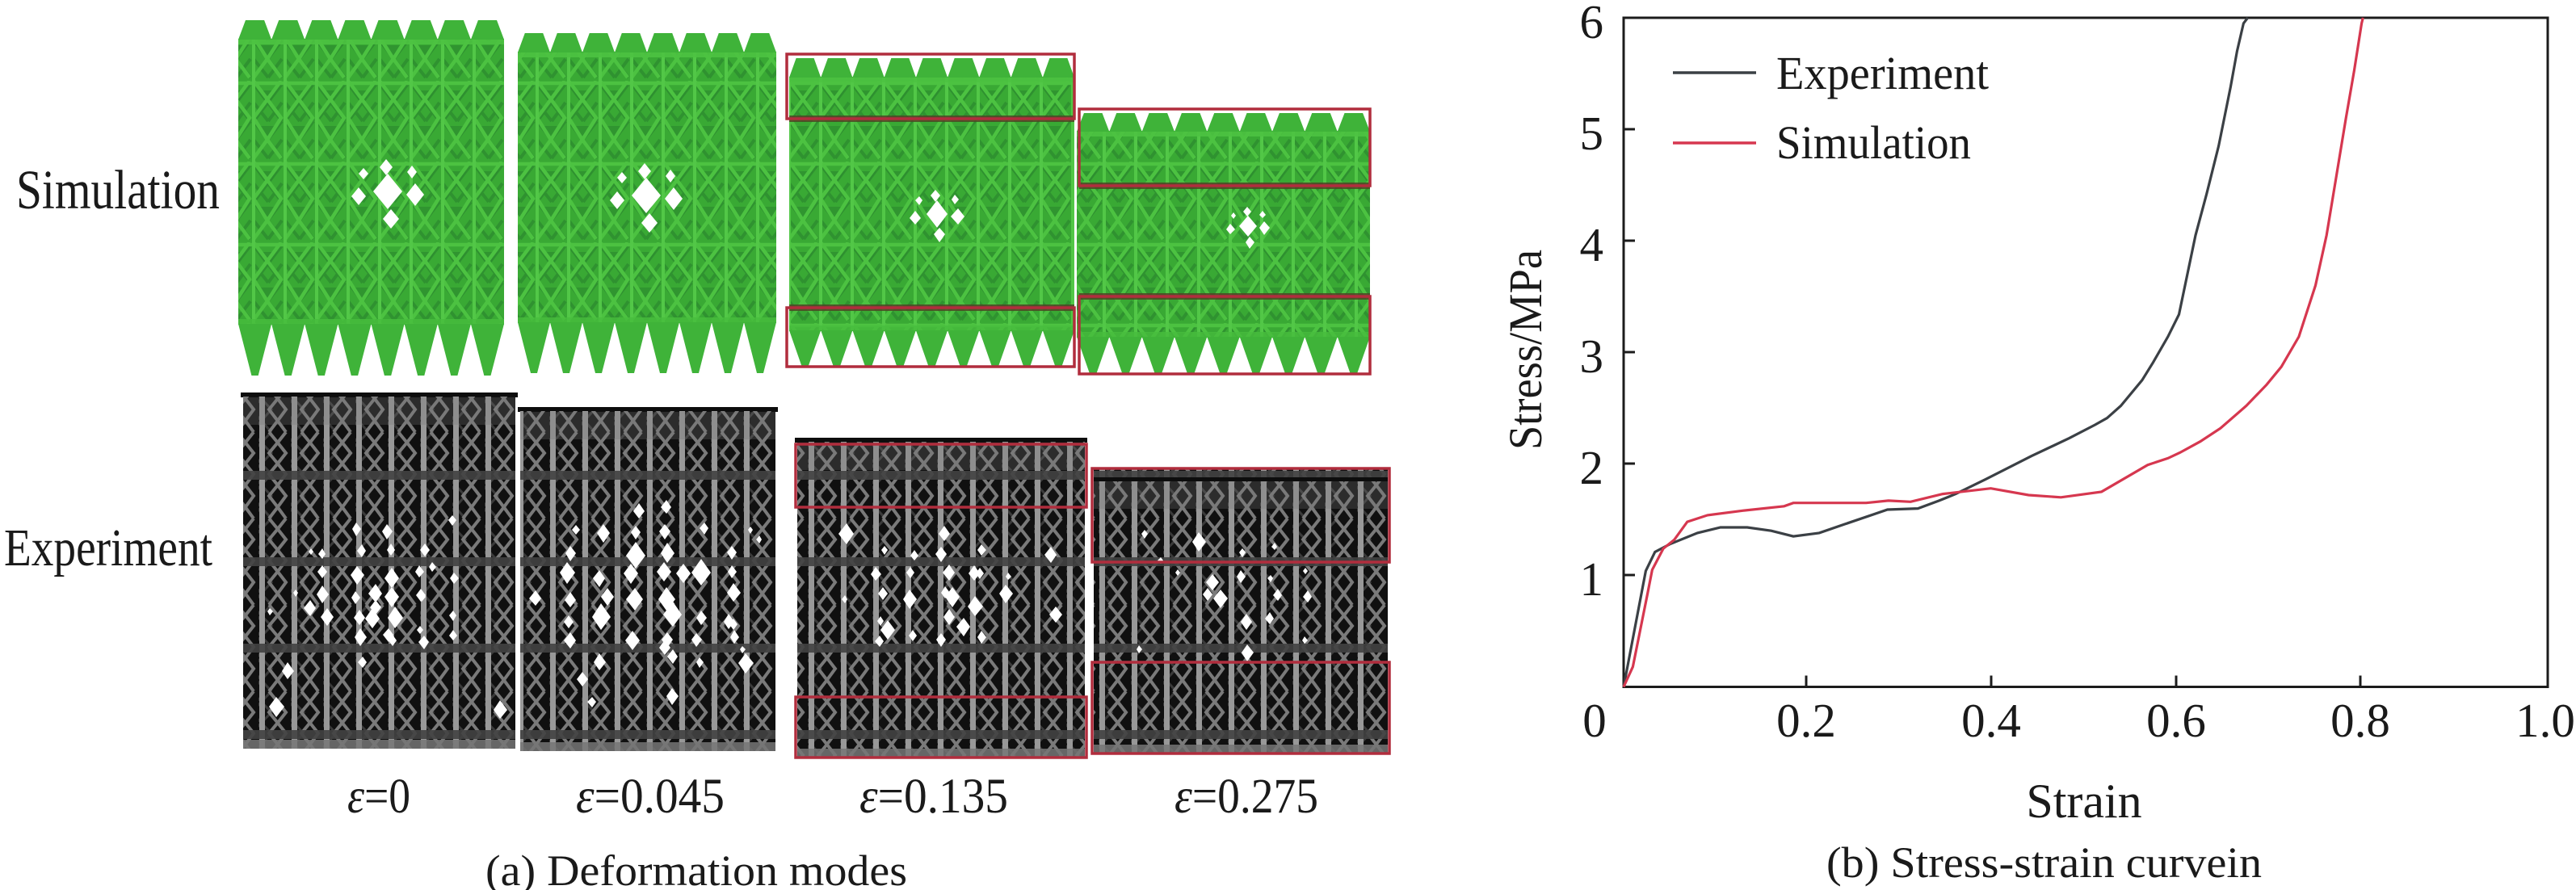 This screenshot has width=2576, height=890. What do you see at coordinates (650, 797) in the screenshot?
I see `svg-text: ε=0.045` at bounding box center [650, 797].